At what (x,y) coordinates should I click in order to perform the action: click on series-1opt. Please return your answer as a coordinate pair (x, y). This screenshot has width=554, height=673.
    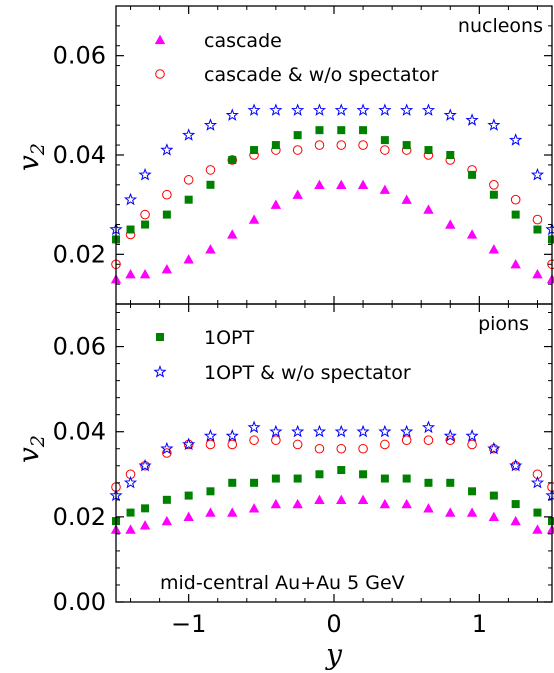
    Looking at the image, I should click on (333, 496).